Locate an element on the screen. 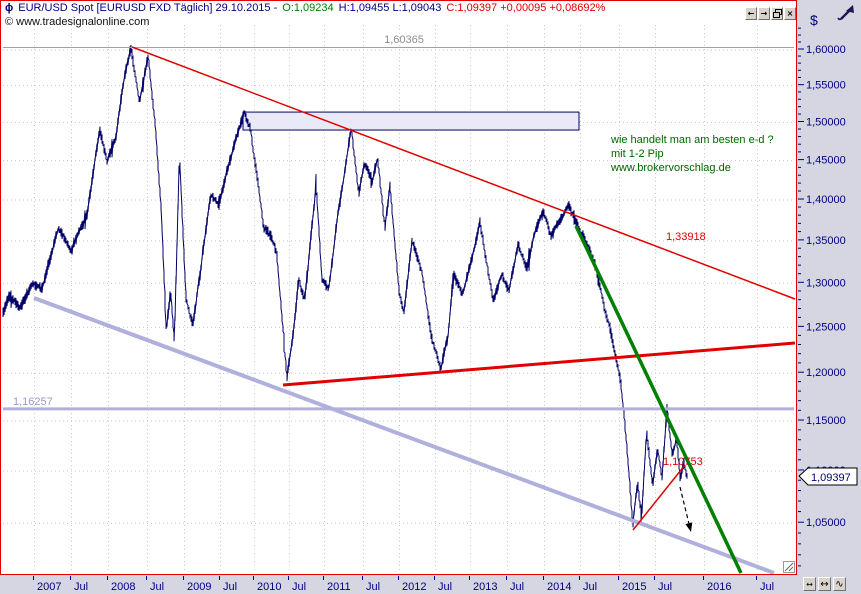 The width and height of the screenshot is (861, 594). compress-scale-button: ↔ is located at coordinates (809, 584).